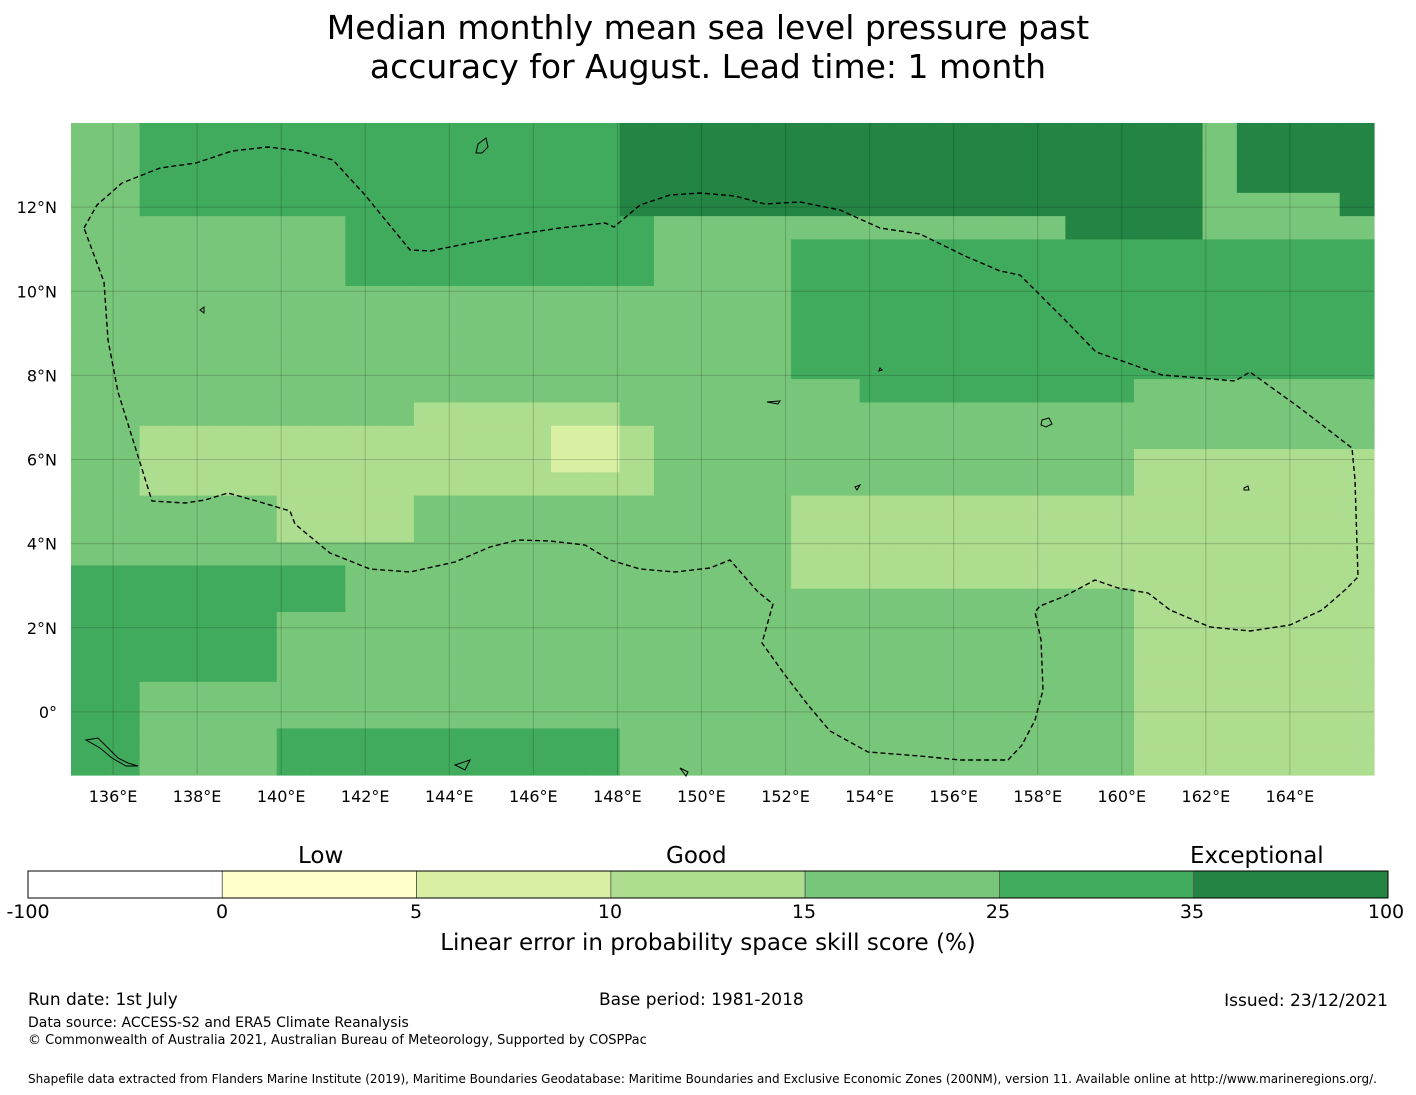  I want to click on lat-tick-label: 8°N, so click(42, 375).